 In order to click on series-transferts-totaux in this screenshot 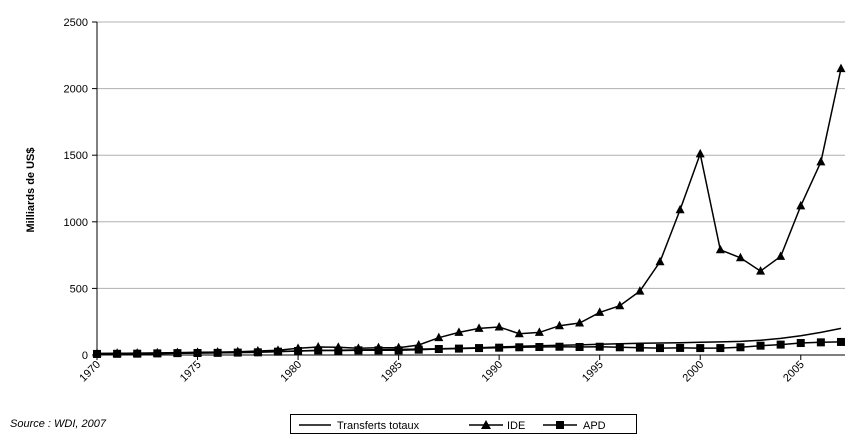, I will do `click(469, 341)`.